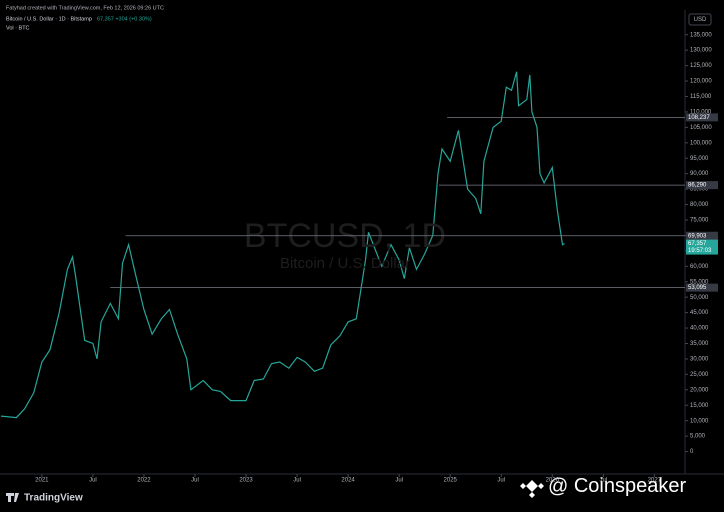 Image resolution: width=724 pixels, height=512 pixels. Describe the element at coordinates (124, 19) in the screenshot. I see `quote: 67,357 +304 (+0.30%)` at that location.